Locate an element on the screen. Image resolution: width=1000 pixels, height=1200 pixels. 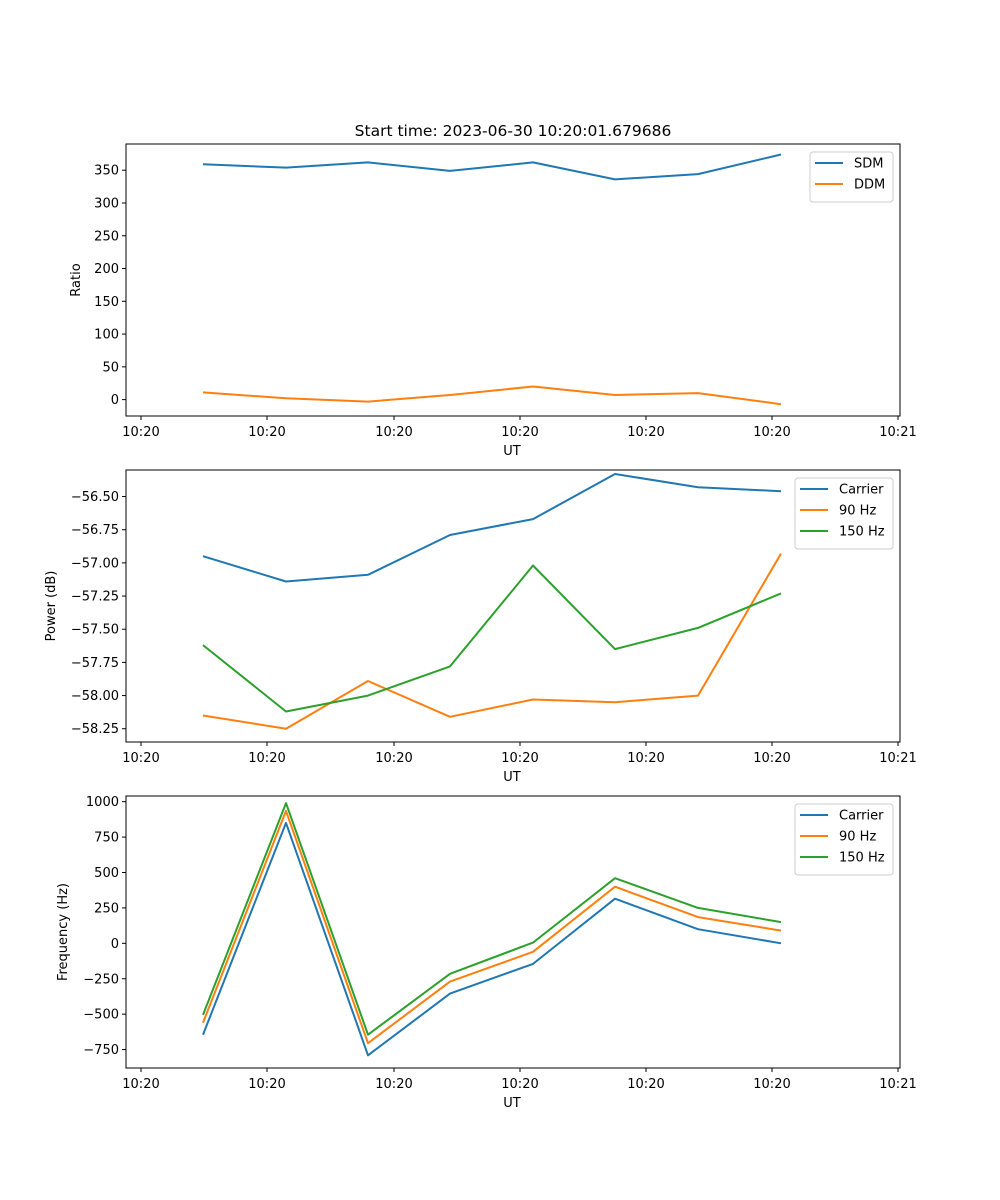
y-tick-label: −58.25 is located at coordinates (95, 729).